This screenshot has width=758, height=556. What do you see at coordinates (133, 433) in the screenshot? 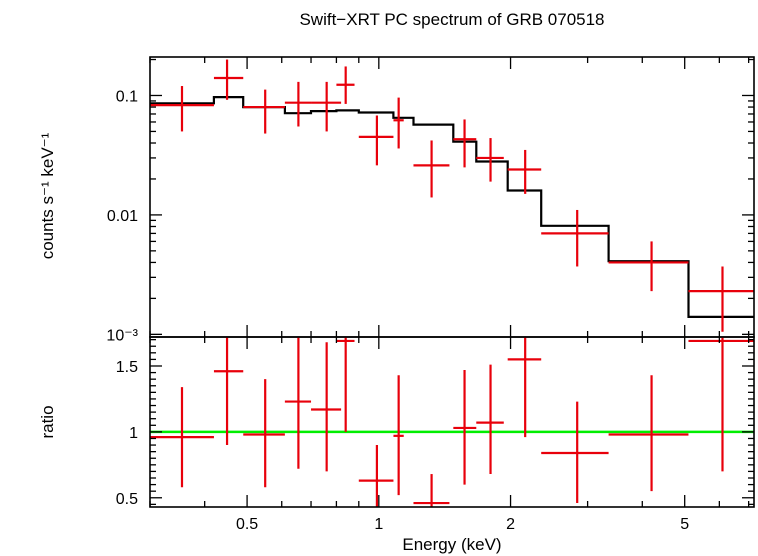
I see `ratio-y-tick-label: 1` at bounding box center [133, 433].